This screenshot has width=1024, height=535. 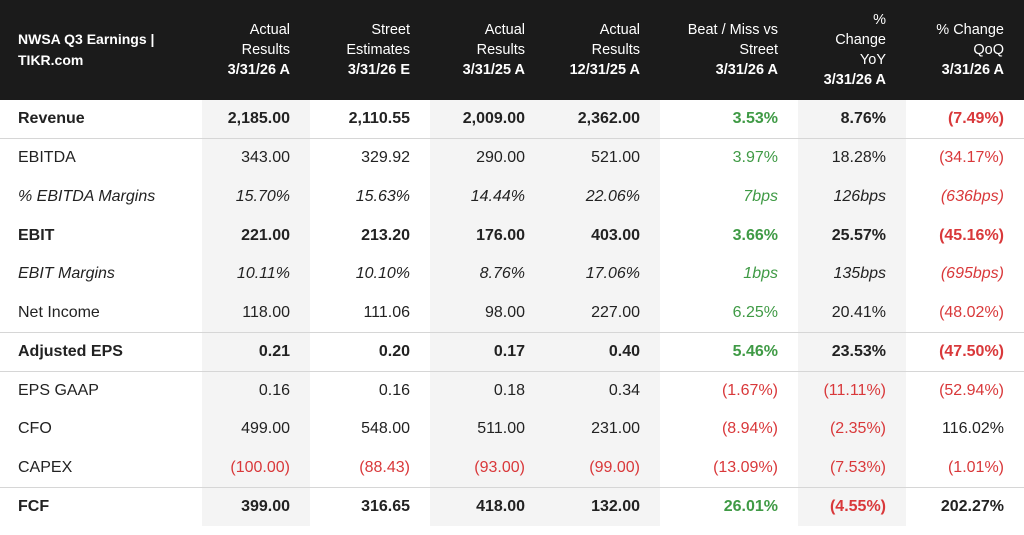 I want to click on cell-actual-3-31-26: 2,185.00, so click(x=256, y=119).